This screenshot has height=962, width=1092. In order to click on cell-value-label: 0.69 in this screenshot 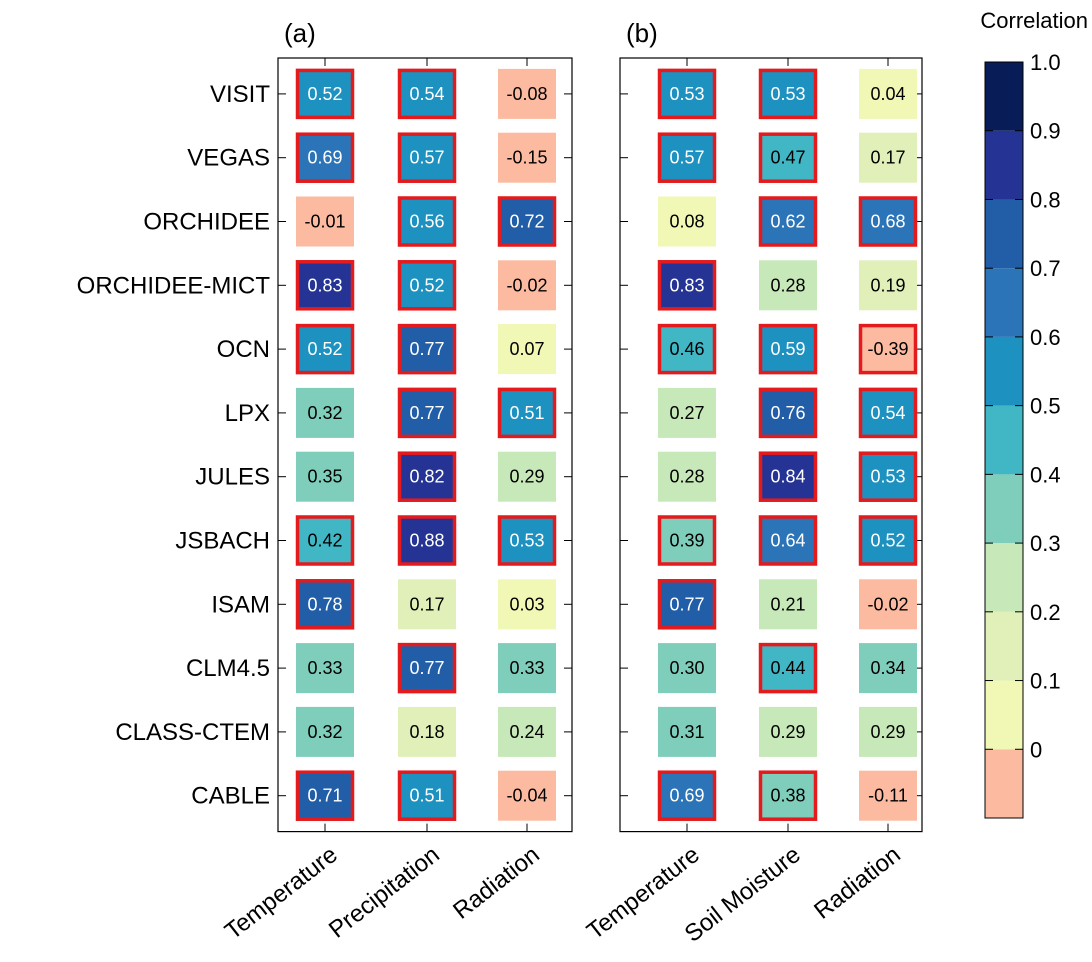, I will do `click(686, 796)`.